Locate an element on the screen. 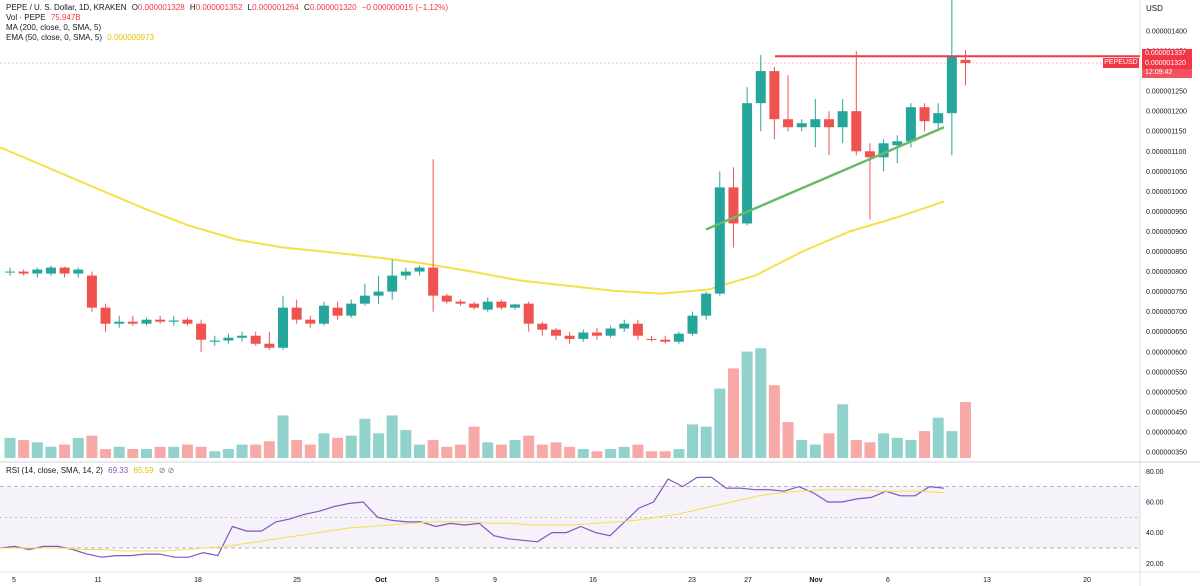 This screenshot has width=1200, height=586. ema-legend: EMA (50, close, 0, SMA, 5) 0.000000973 is located at coordinates (81, 38).